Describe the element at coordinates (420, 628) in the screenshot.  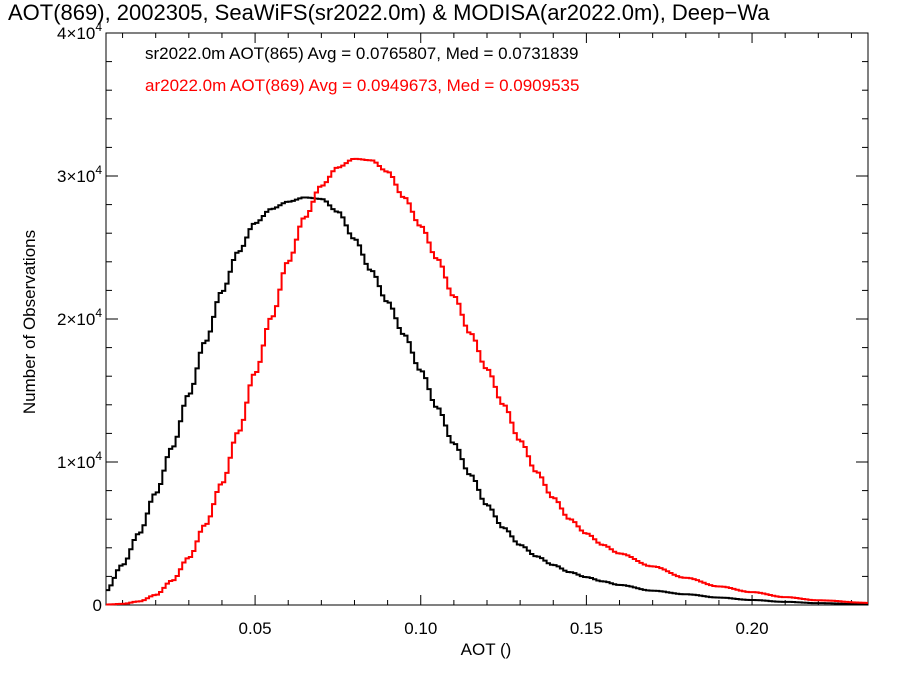
I see `x-tick-label: 0.10` at that location.